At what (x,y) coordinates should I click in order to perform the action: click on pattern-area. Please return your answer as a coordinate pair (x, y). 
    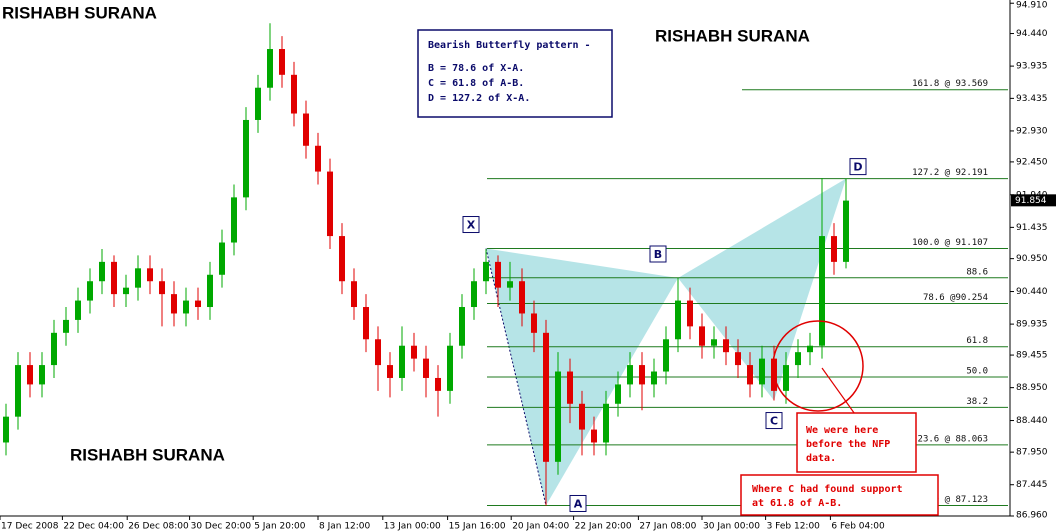
    Looking at the image, I should click on (762, 289).